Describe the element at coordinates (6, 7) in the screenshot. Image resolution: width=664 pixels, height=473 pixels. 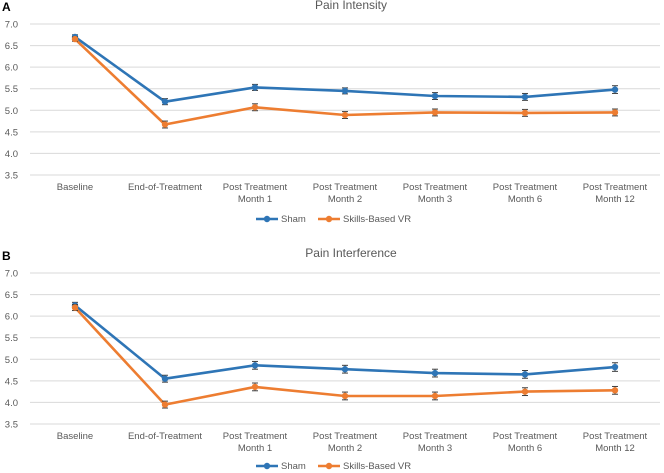
I see `panel-letter: A` at that location.